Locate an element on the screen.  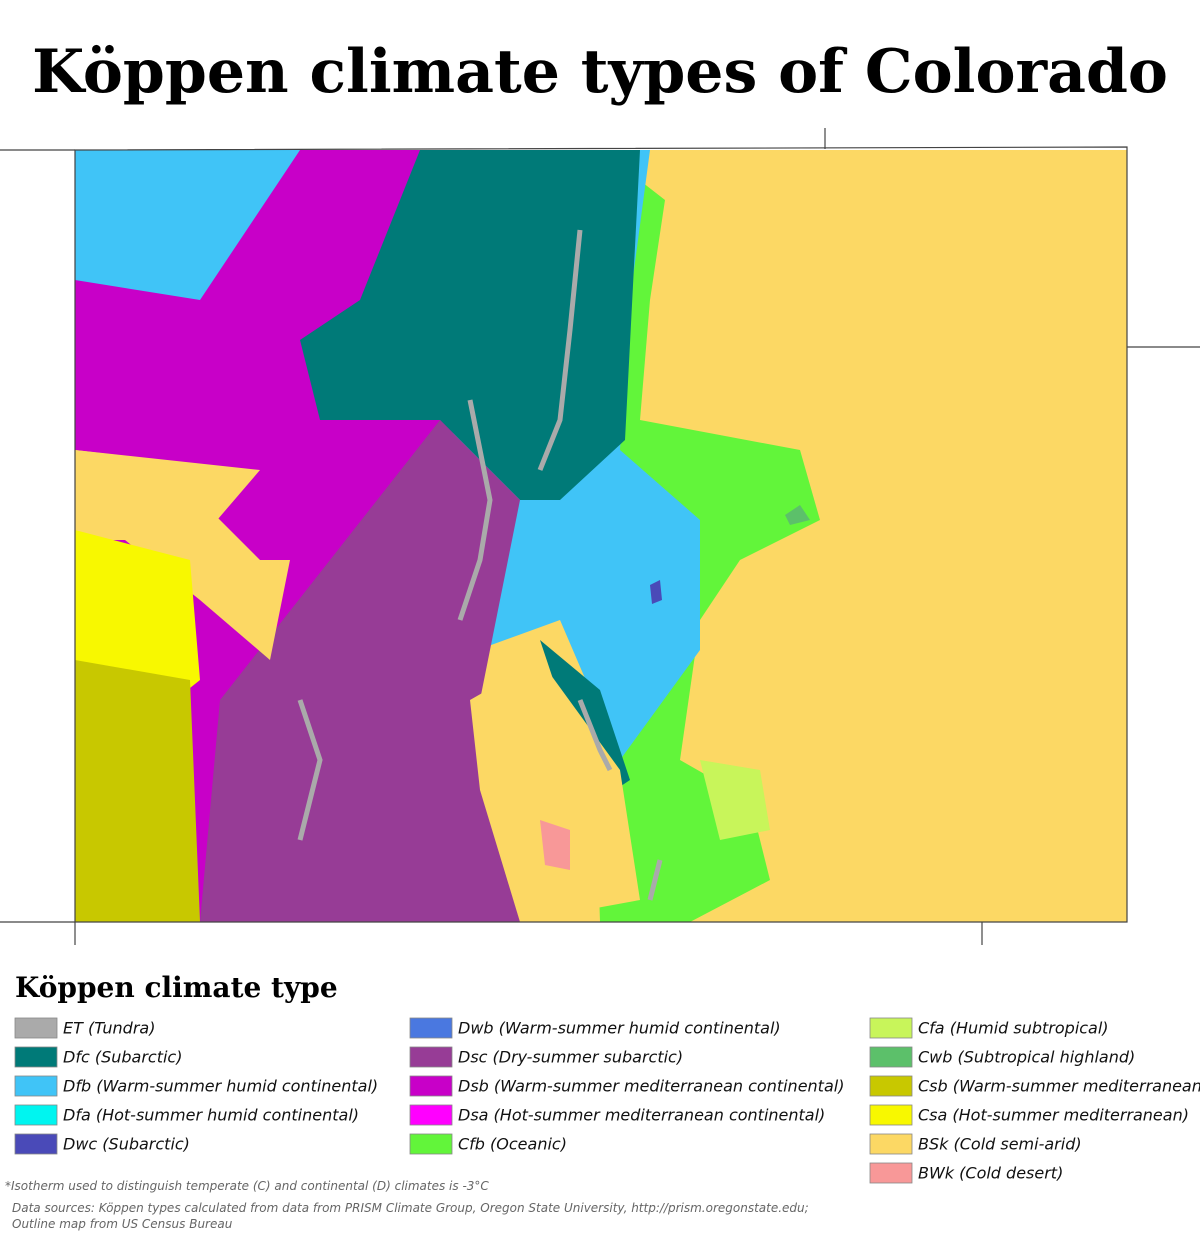
region-bsk-west is located at coordinates (182, 555).